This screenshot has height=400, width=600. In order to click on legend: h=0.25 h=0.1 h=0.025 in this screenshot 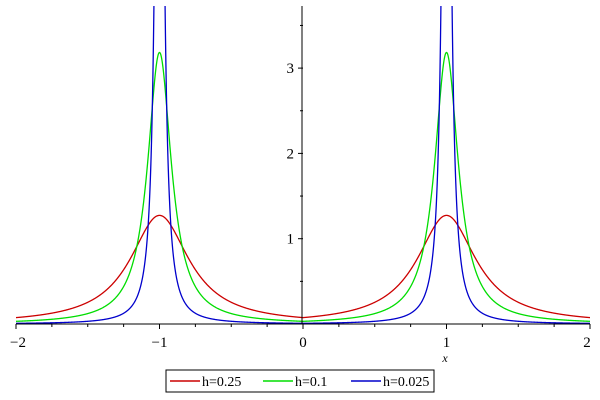, I will do `click(300, 381)`.